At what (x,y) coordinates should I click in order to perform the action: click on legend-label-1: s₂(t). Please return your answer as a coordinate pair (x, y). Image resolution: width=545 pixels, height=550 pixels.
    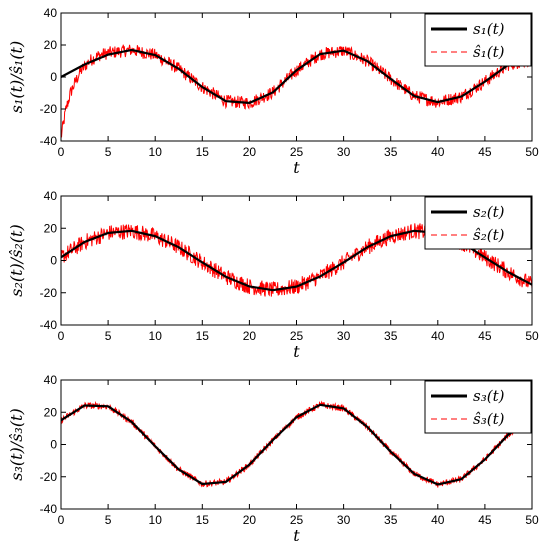
    Looking at the image, I should click on (489, 212).